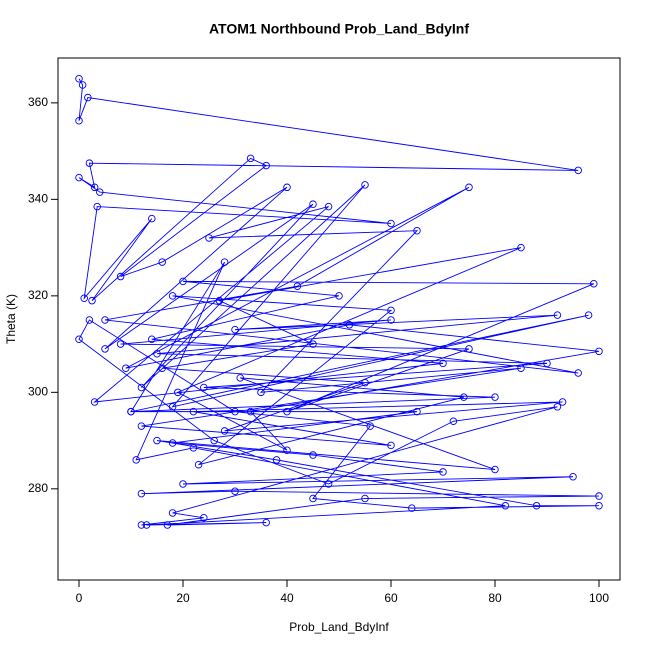 The width and height of the screenshot is (650, 655). I want to click on x-tick-label: 0, so click(79, 598).